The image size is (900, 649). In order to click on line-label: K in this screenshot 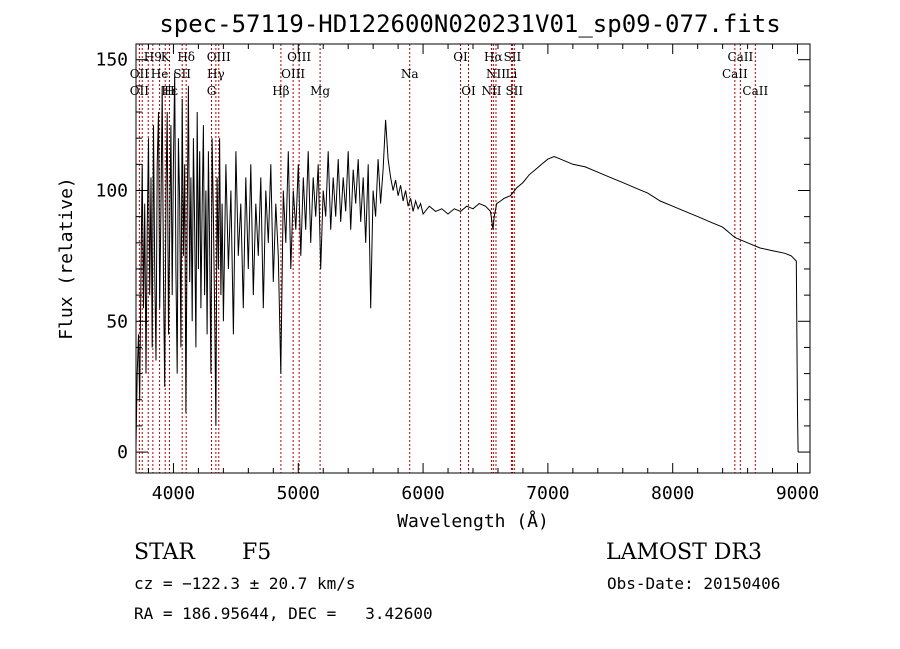, I will do `click(166, 57)`.